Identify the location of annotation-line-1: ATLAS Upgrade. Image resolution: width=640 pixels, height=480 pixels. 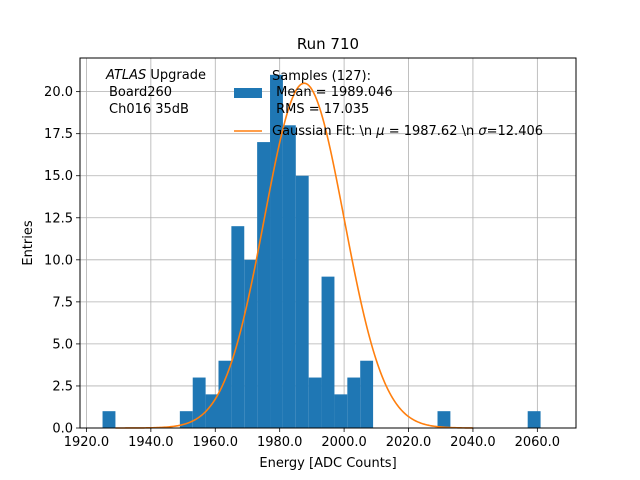
(155, 75).